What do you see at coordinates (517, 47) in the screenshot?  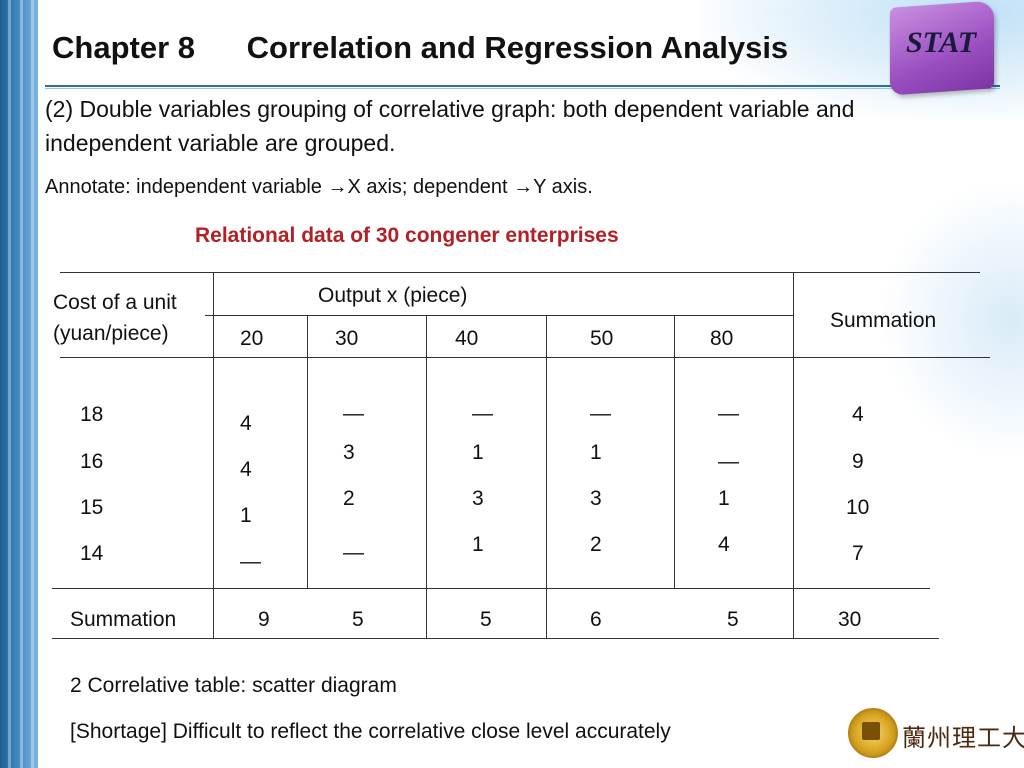 I see `chapter-title: Correlation and Regression Analysis` at bounding box center [517, 47].